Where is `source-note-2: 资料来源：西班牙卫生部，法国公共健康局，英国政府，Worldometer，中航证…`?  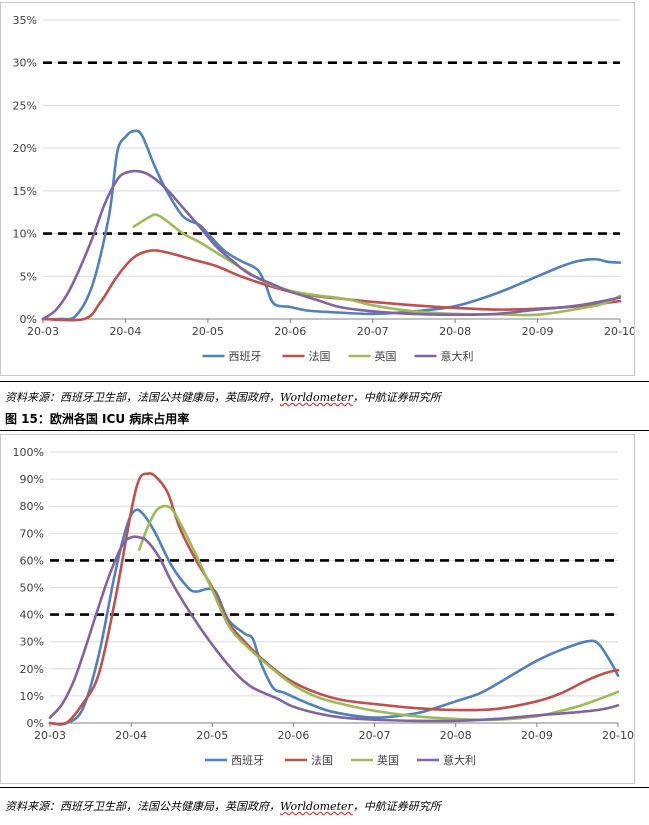
source-note-2: 资料来源：西班牙卫生部，法国公共健康局，英国政府，Worldometer，中航证… is located at coordinates (223, 806).